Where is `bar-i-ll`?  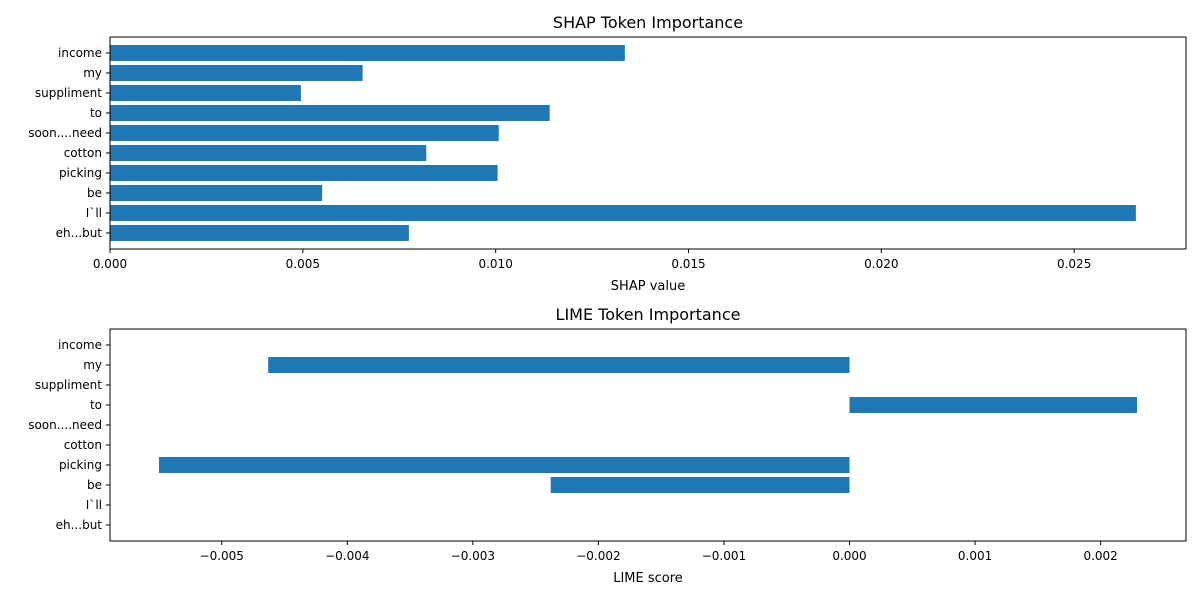
bar-i-ll is located at coordinates (623, 213).